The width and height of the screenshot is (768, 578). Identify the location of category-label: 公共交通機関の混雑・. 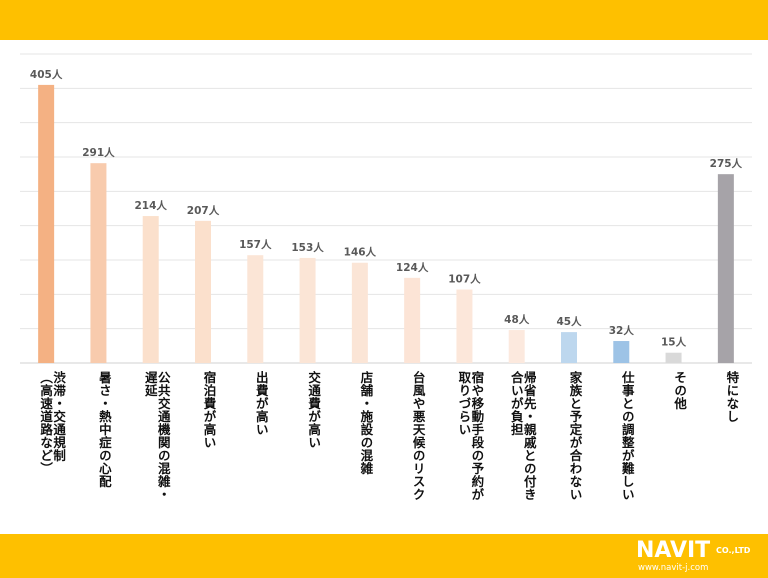
(163, 436).